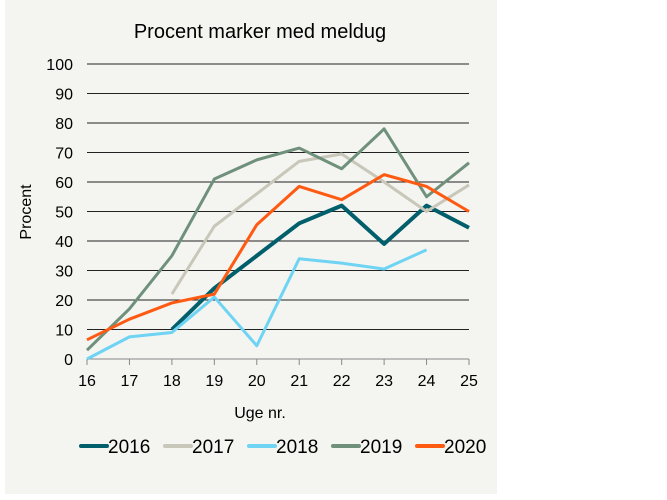 The image size is (667, 500). Describe the element at coordinates (381, 447) in the screenshot. I see `legend-label: 2019` at that location.